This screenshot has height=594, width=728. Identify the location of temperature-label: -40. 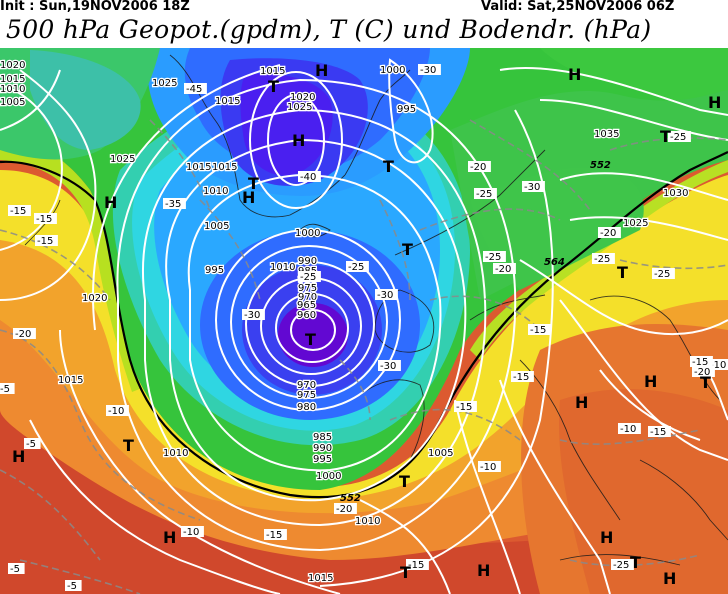
(308, 177).